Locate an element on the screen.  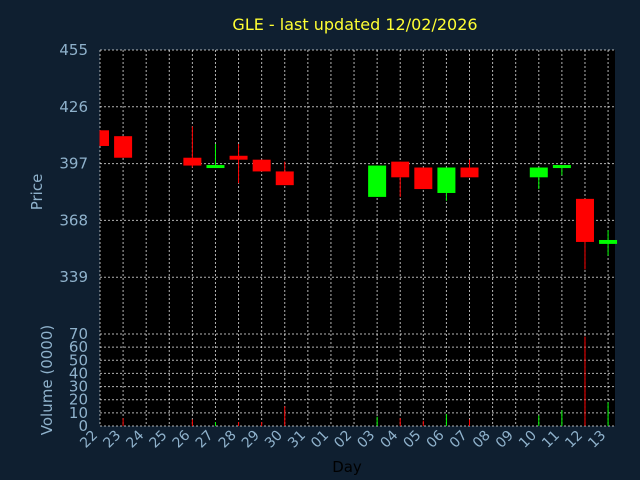
price-axis-ticks: 455 426 397 368 339 is located at coordinates (73, 163).